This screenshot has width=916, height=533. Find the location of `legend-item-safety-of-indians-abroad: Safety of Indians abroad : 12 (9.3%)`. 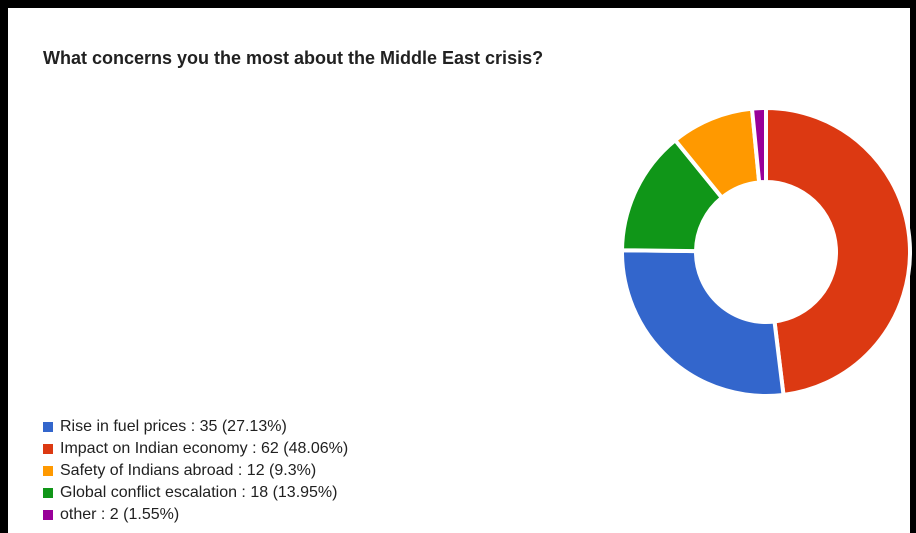

legend-item-safety-of-indians-abroad: Safety of Indians abroad : 12 (9.3%) is located at coordinates (195, 471).